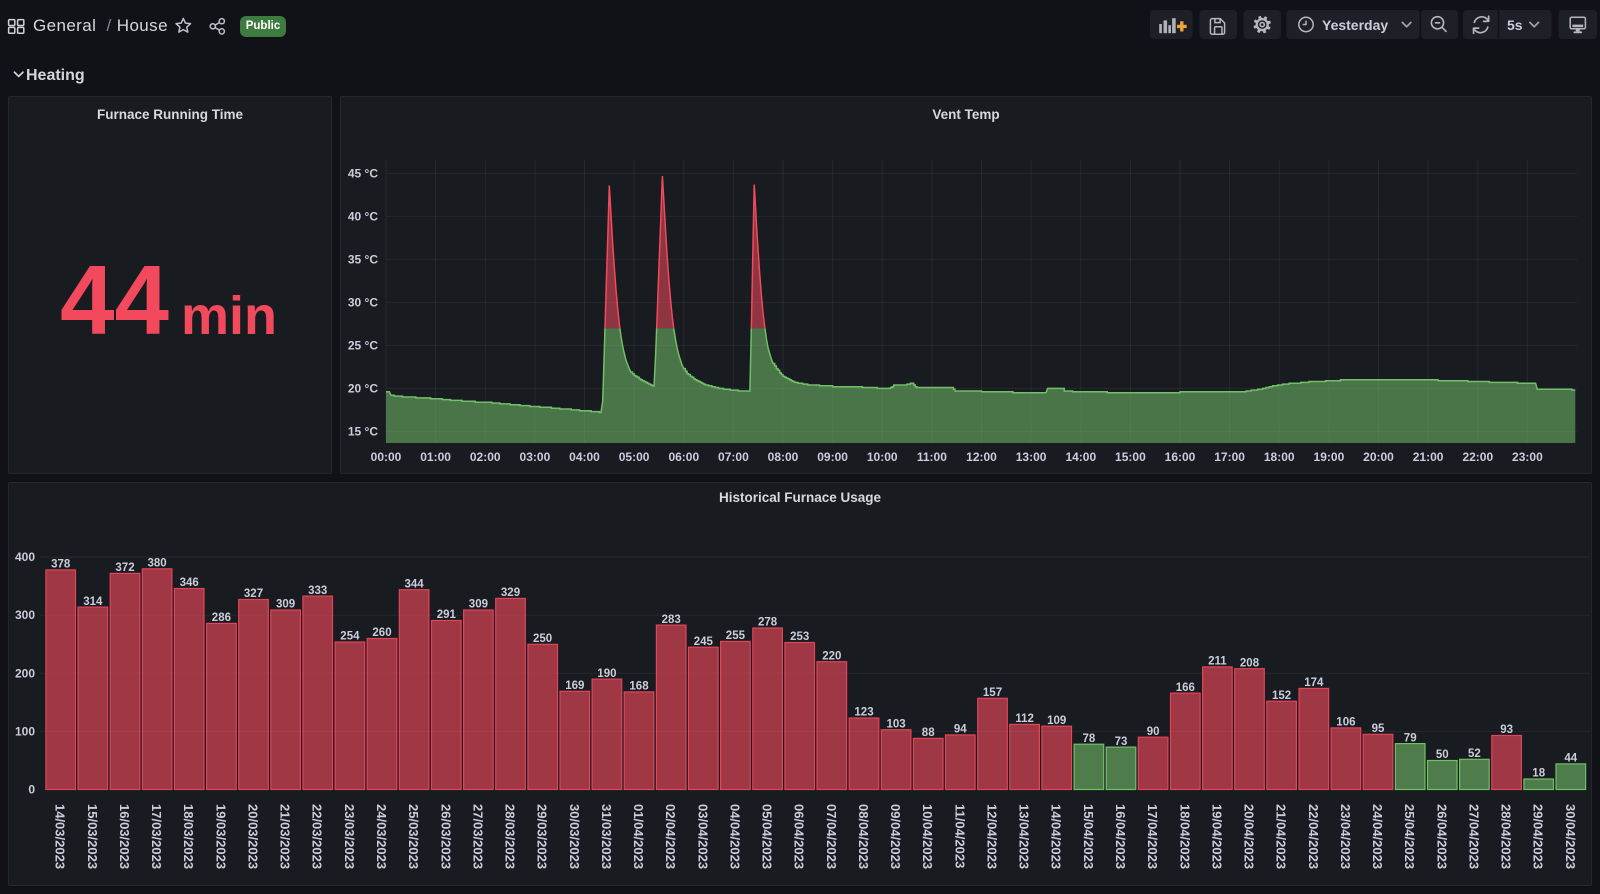 This screenshot has height=894, width=1600. I want to click on svg-text: 14/03/2023, so click(60, 836).